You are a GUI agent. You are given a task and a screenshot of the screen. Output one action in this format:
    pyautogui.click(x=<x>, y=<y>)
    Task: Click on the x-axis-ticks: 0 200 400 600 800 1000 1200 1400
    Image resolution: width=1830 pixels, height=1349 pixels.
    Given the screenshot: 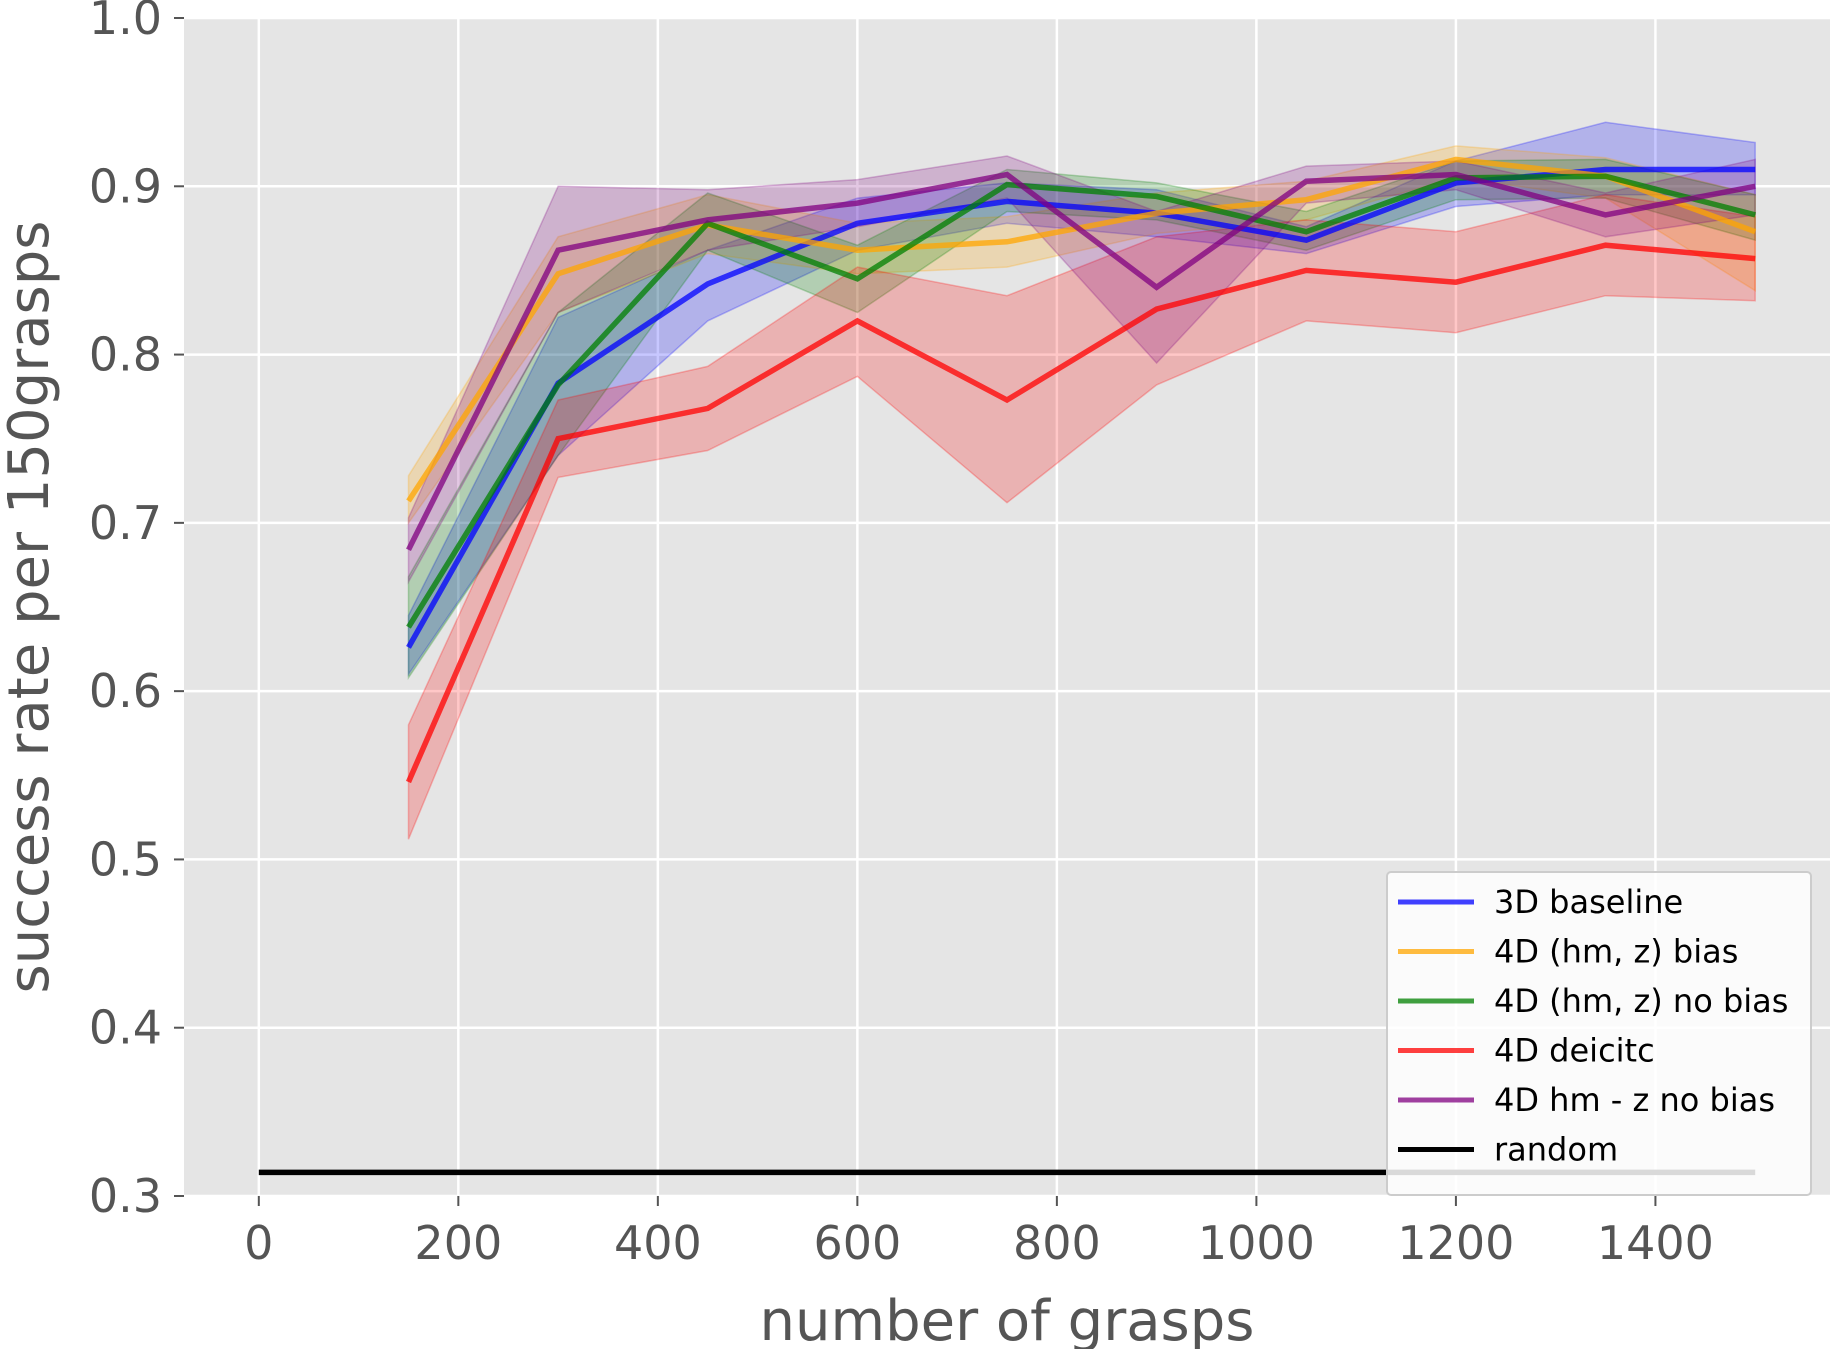 What is the action you would take?
    pyautogui.click(x=979, y=1233)
    